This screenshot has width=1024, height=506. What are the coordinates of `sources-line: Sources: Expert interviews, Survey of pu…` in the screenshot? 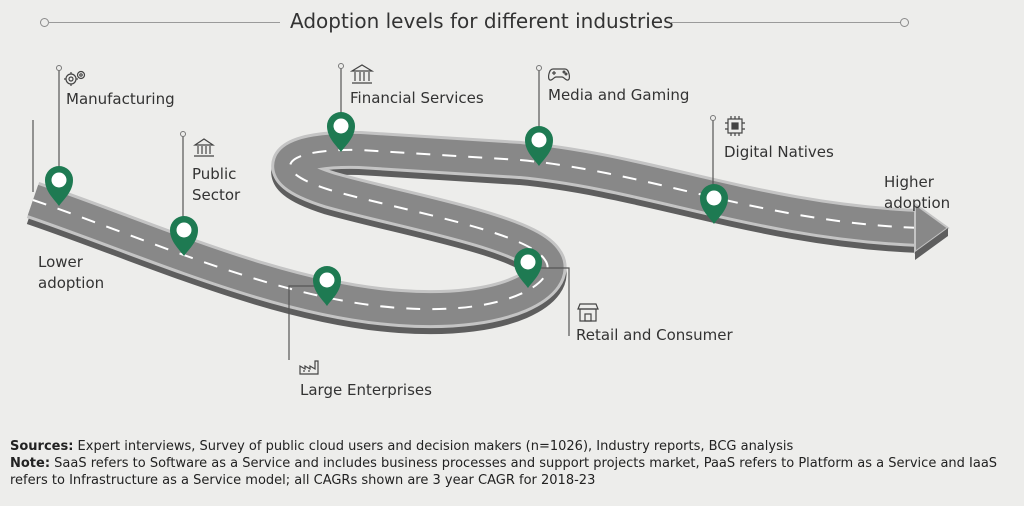 It's located at (510, 446).